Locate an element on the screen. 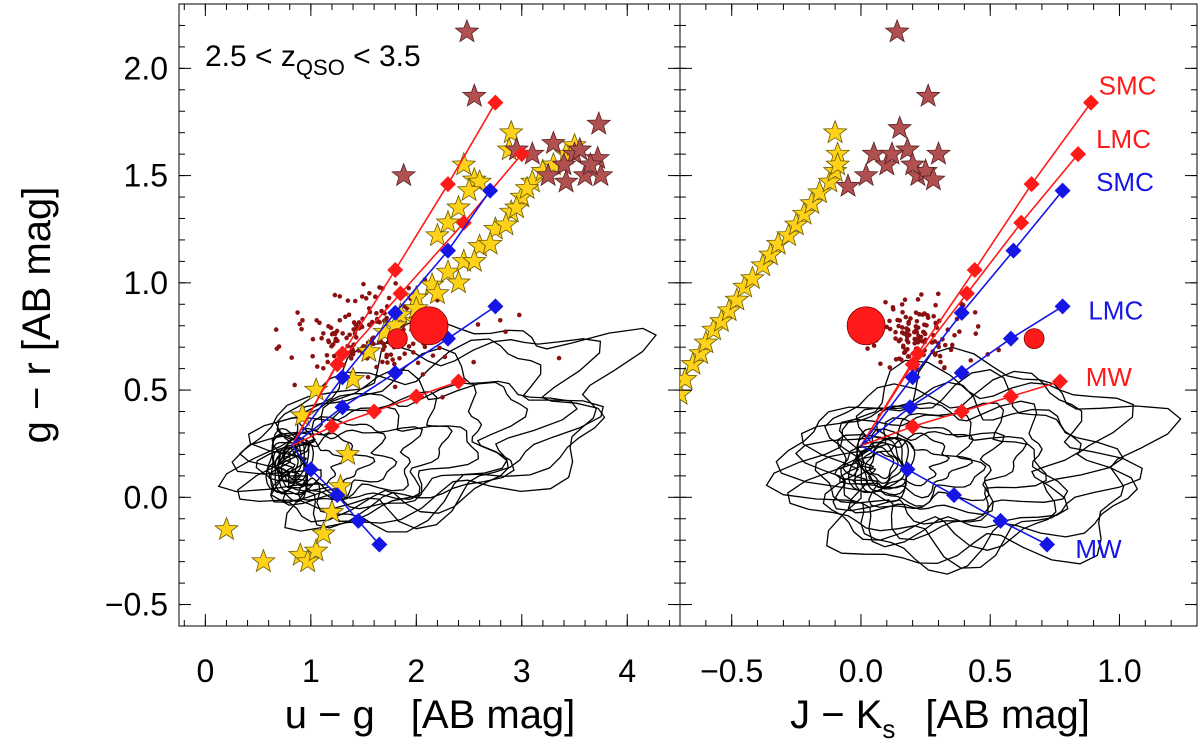 Image resolution: width=1200 pixels, height=744 pixels. track-label-smc-red: SMC is located at coordinates (1128, 86).